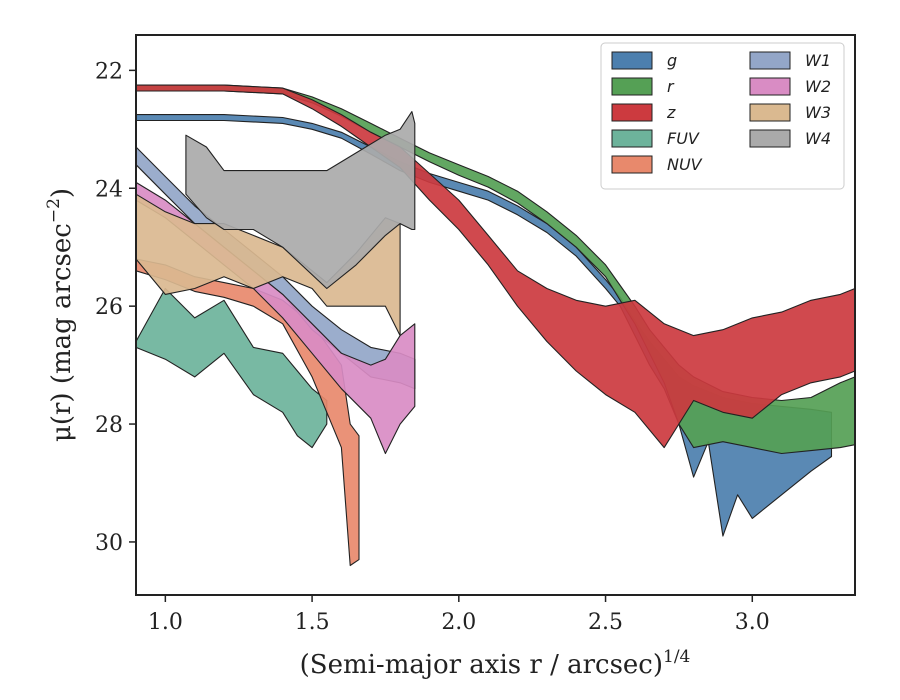  What do you see at coordinates (109, 307) in the screenshot?
I see `y-tick-label: 26` at bounding box center [109, 307].